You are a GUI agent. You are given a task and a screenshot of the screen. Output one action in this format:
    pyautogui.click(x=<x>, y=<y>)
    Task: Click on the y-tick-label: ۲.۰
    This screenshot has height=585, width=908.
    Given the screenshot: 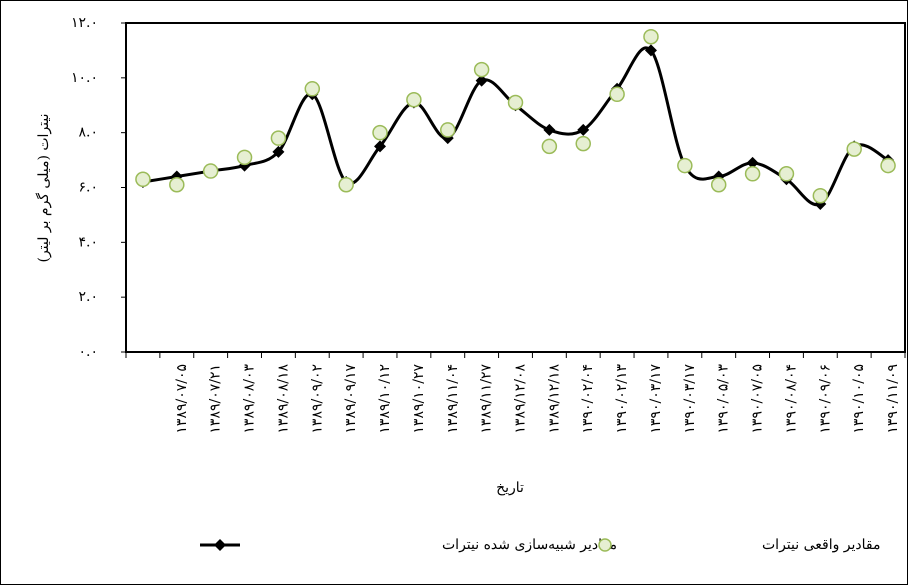 What is the action you would take?
    pyautogui.click(x=89, y=297)
    